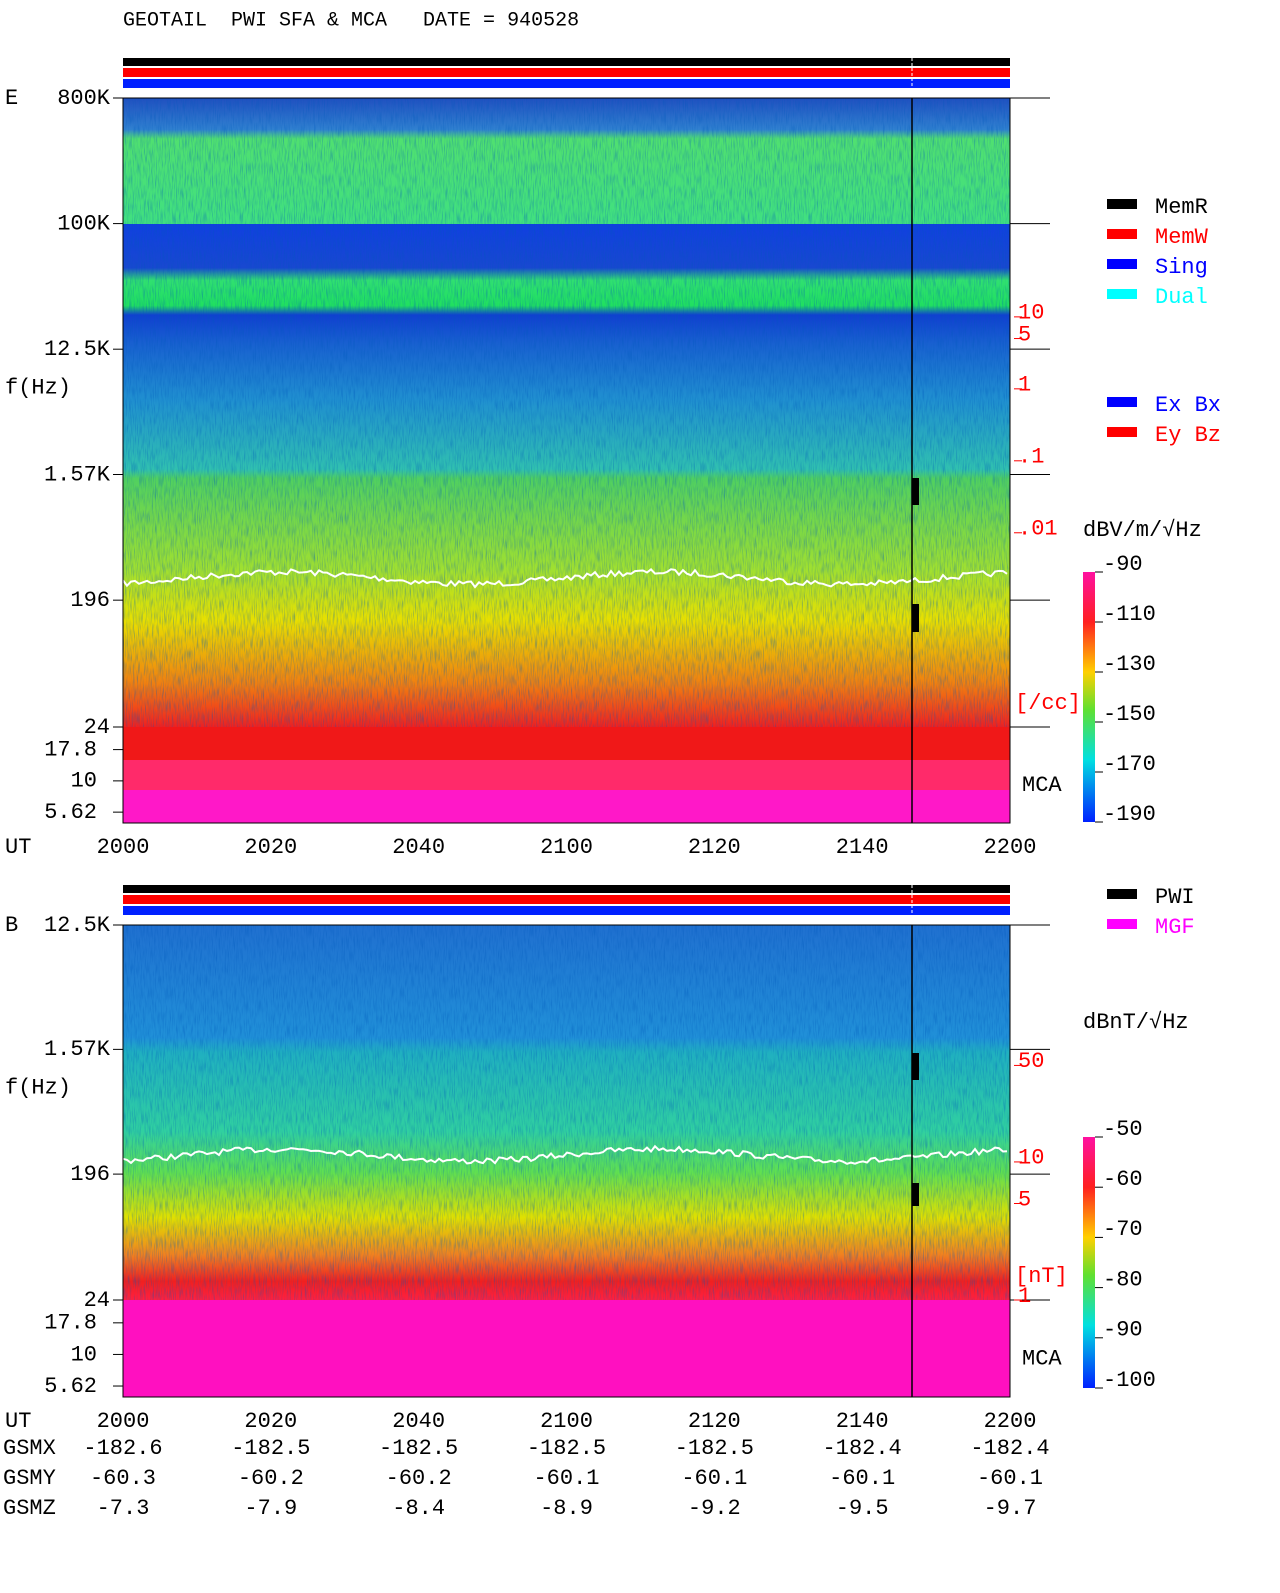 The image size is (1280, 1593). What do you see at coordinates (29, 1478) in the screenshot?
I see `orbit-label: GSMY` at bounding box center [29, 1478].